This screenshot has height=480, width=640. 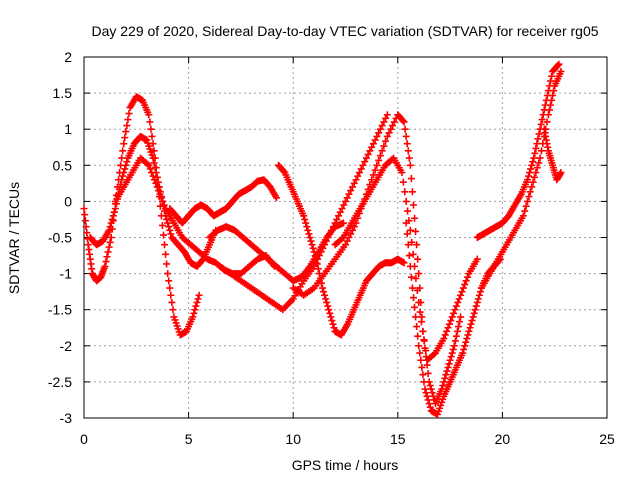 What do you see at coordinates (503, 439) in the screenshot?
I see `x-tick-label: 20` at bounding box center [503, 439].